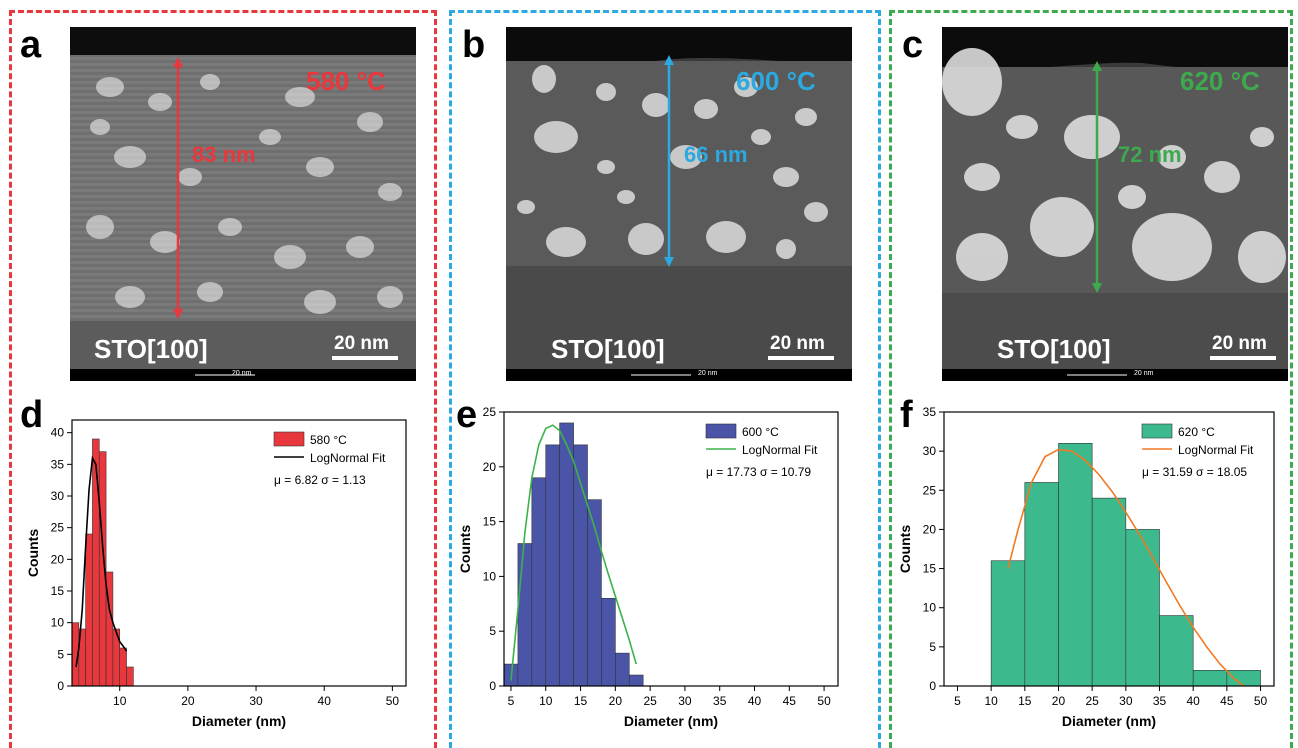 The width and height of the screenshot is (1298, 748). Describe the element at coordinates (467, 415) in the screenshot. I see `panel-letter-e: e` at that location.